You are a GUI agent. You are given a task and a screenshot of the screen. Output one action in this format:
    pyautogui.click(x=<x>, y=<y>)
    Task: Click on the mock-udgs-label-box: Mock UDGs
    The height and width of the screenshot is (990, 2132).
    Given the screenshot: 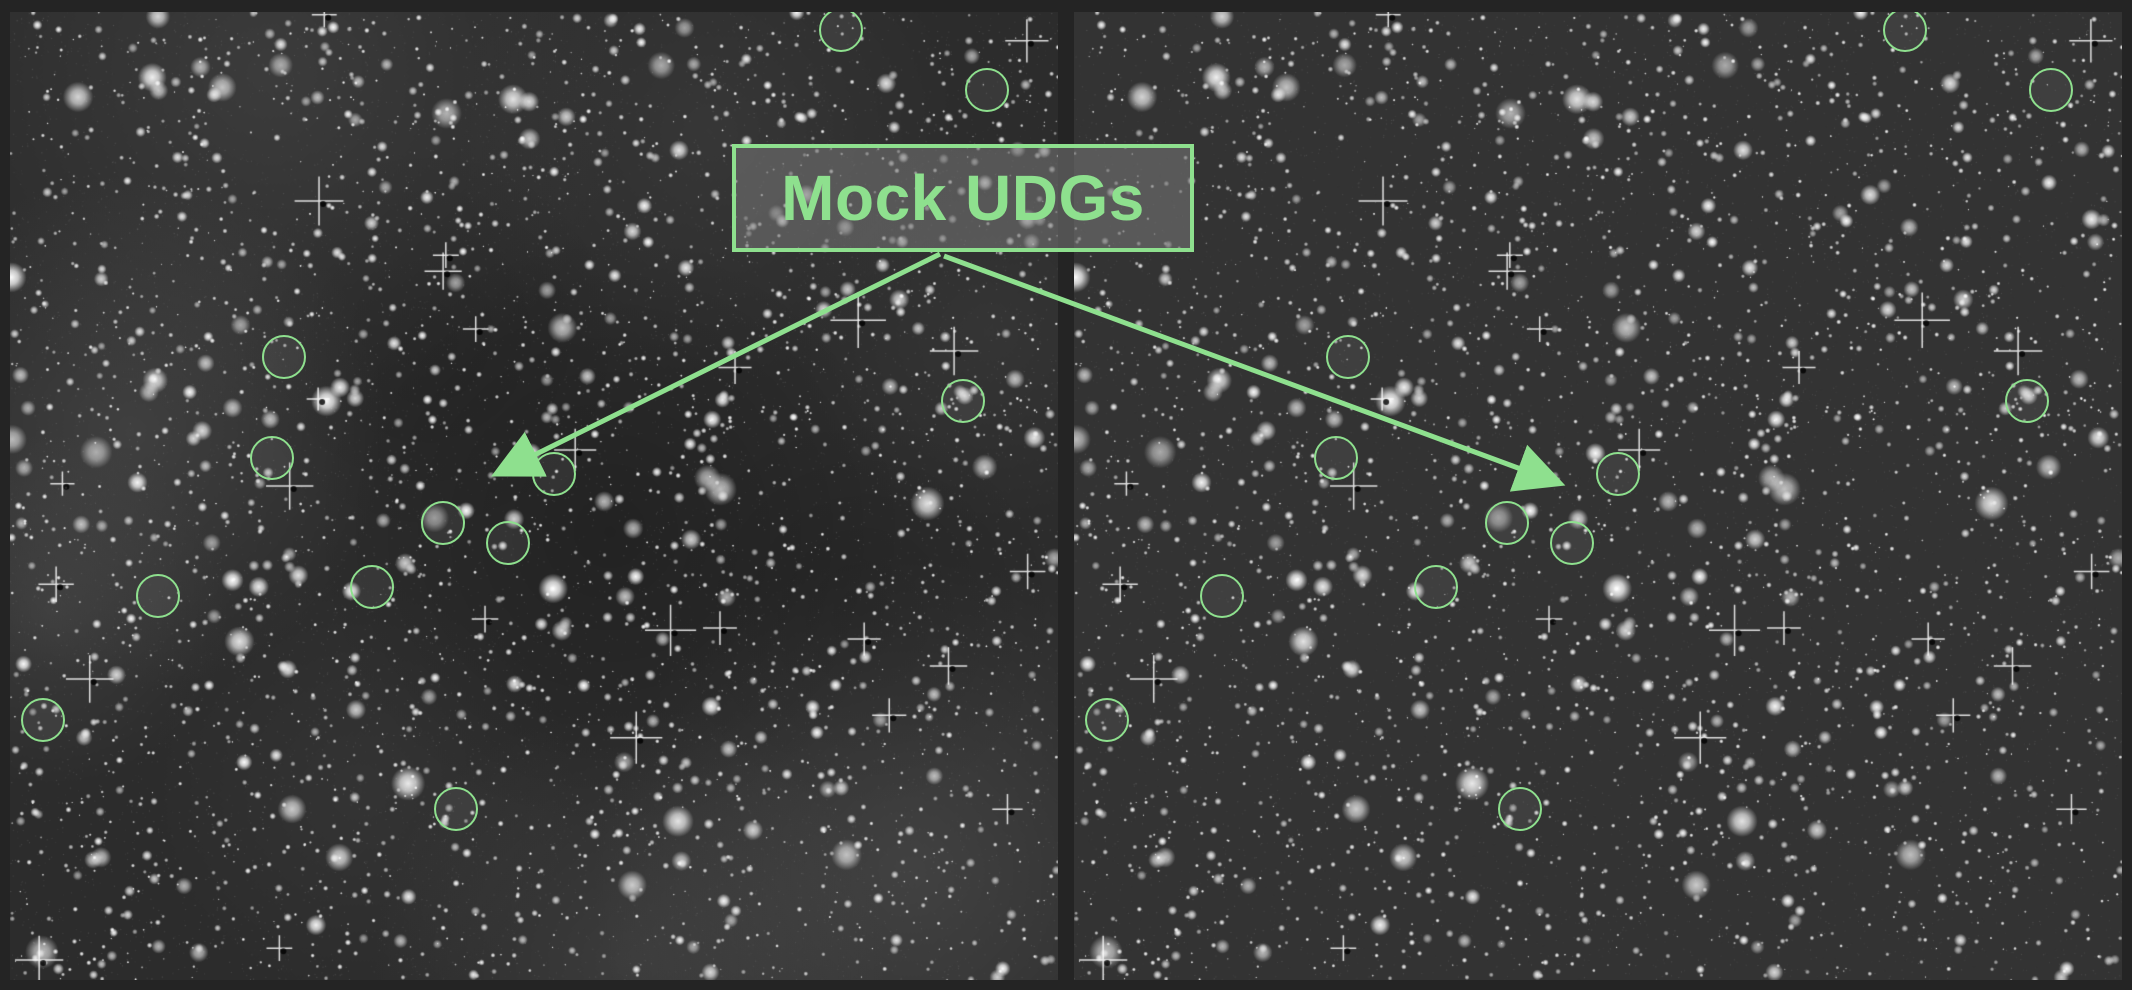 What is the action you would take?
    pyautogui.click(x=963, y=198)
    